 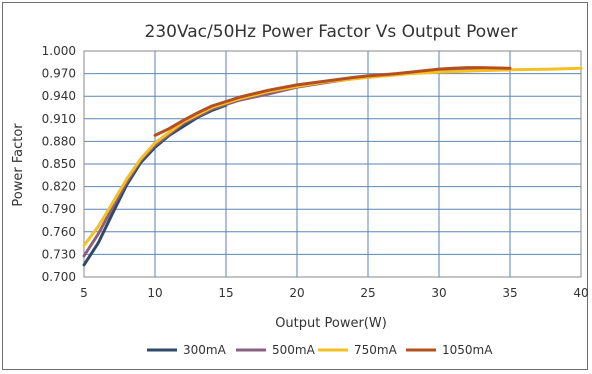 What do you see at coordinates (334, 293) in the screenshot?
I see `x-axis-ticks: 5 10 15 20 25 30 35 40` at bounding box center [334, 293].